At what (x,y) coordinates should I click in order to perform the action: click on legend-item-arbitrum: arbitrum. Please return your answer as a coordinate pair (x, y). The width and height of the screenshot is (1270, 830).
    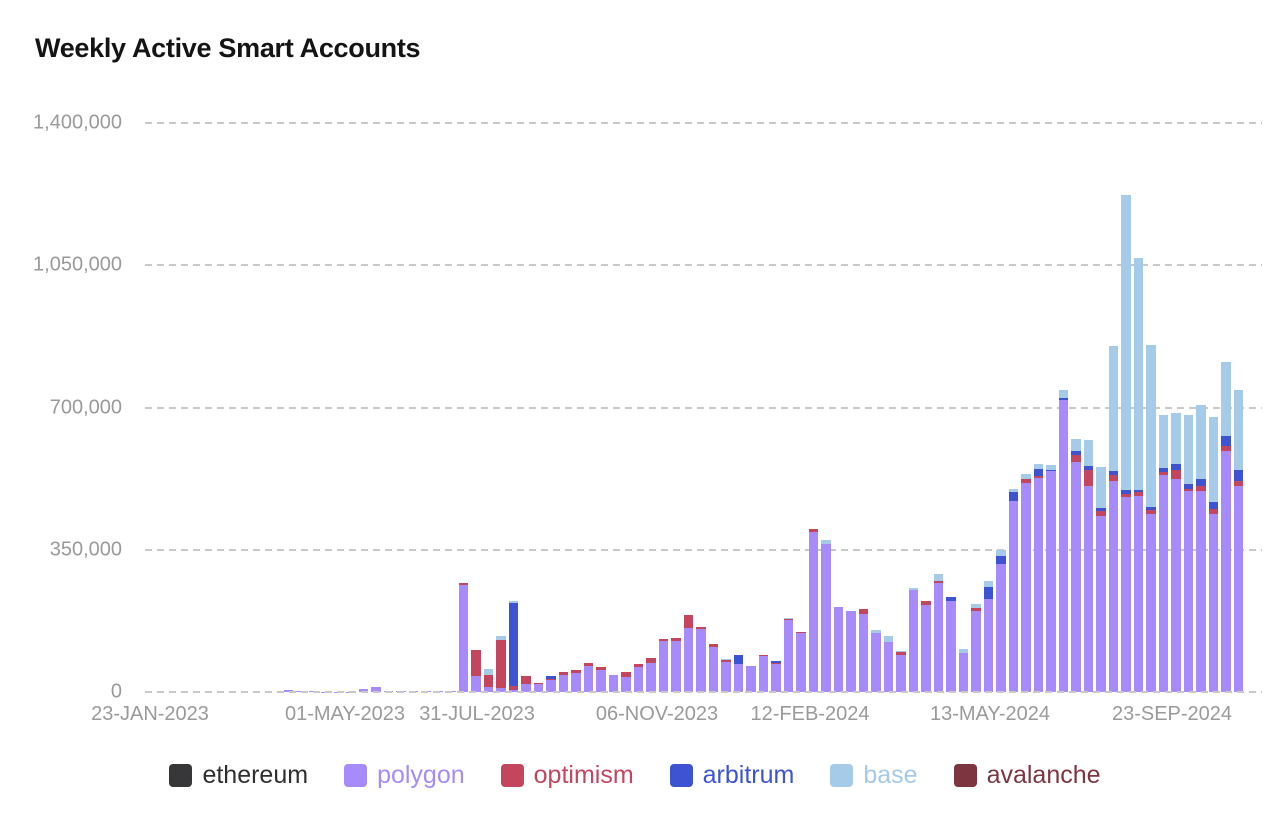
    Looking at the image, I should click on (731, 775).